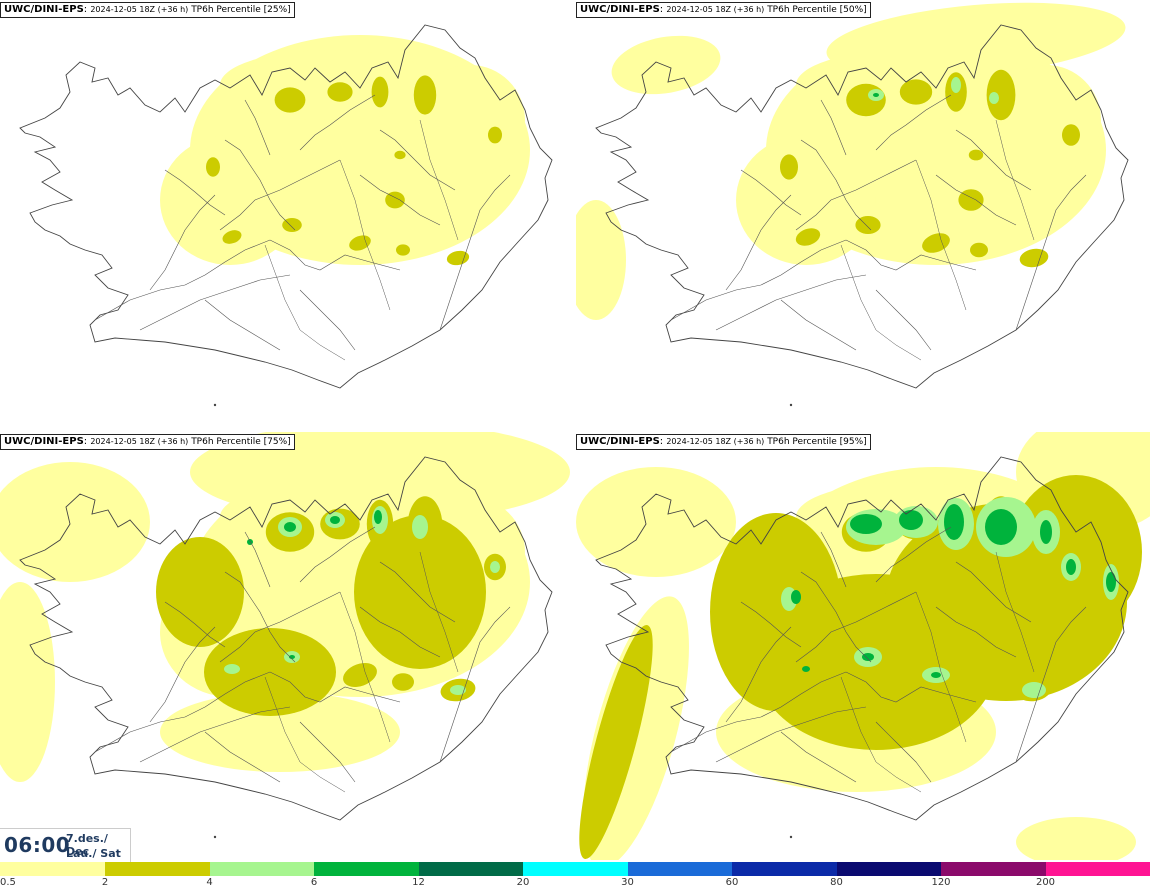 The width and height of the screenshot is (1150, 891). What do you see at coordinates (817, 10) in the screenshot?
I see `panel-product: TP6h Percentile [50%]` at bounding box center [817, 10].